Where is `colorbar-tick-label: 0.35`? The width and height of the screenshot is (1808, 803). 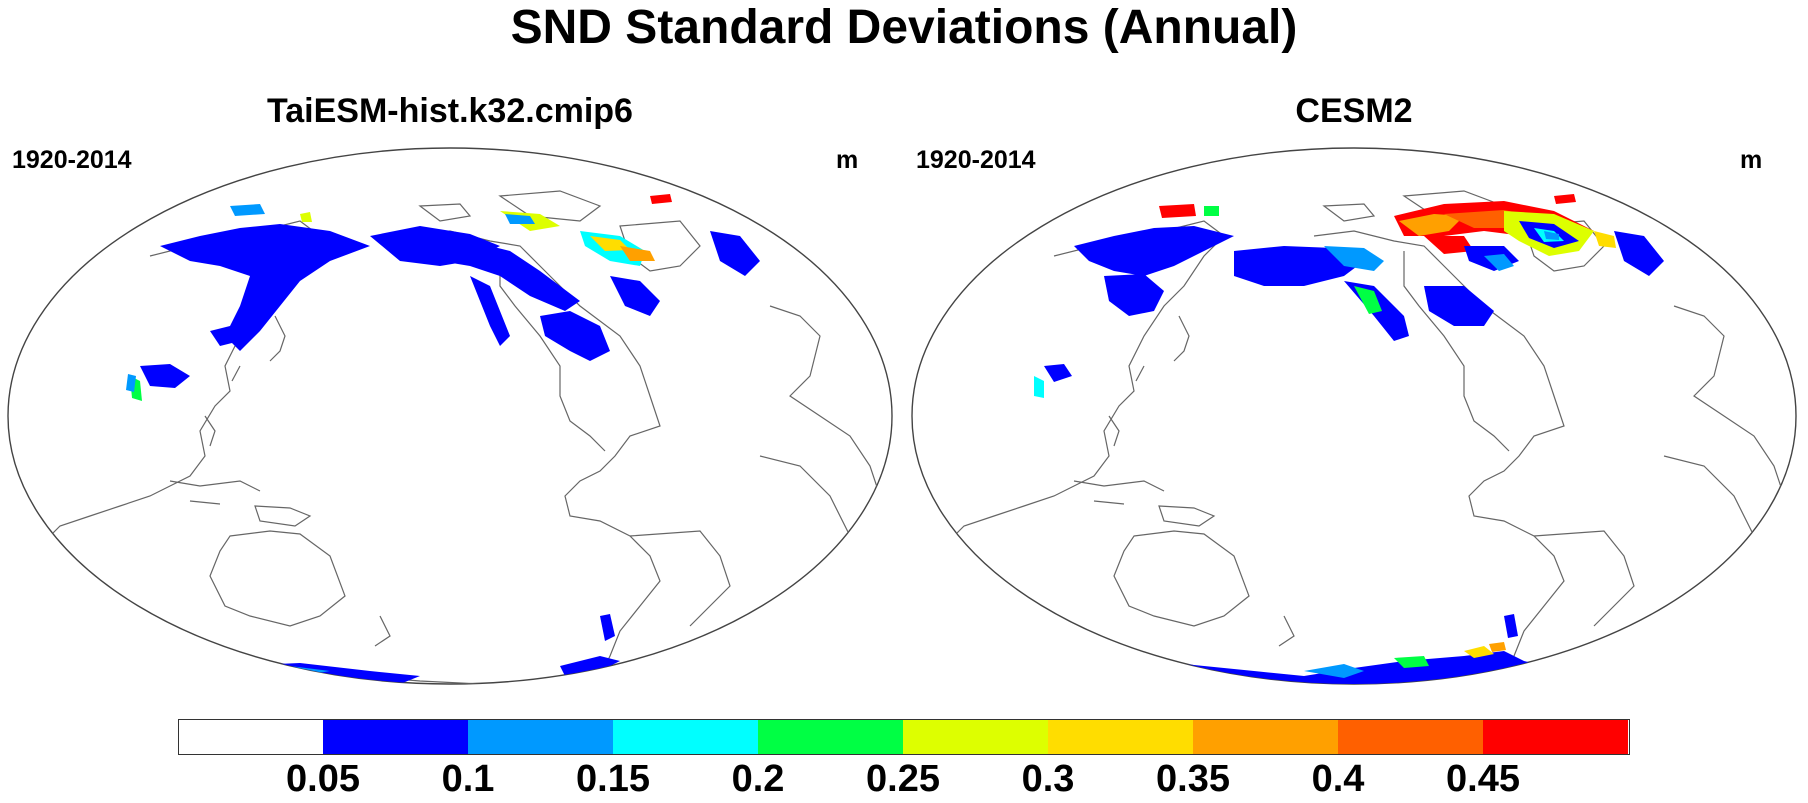 colorbar-tick-label: 0.35 is located at coordinates (1193, 779).